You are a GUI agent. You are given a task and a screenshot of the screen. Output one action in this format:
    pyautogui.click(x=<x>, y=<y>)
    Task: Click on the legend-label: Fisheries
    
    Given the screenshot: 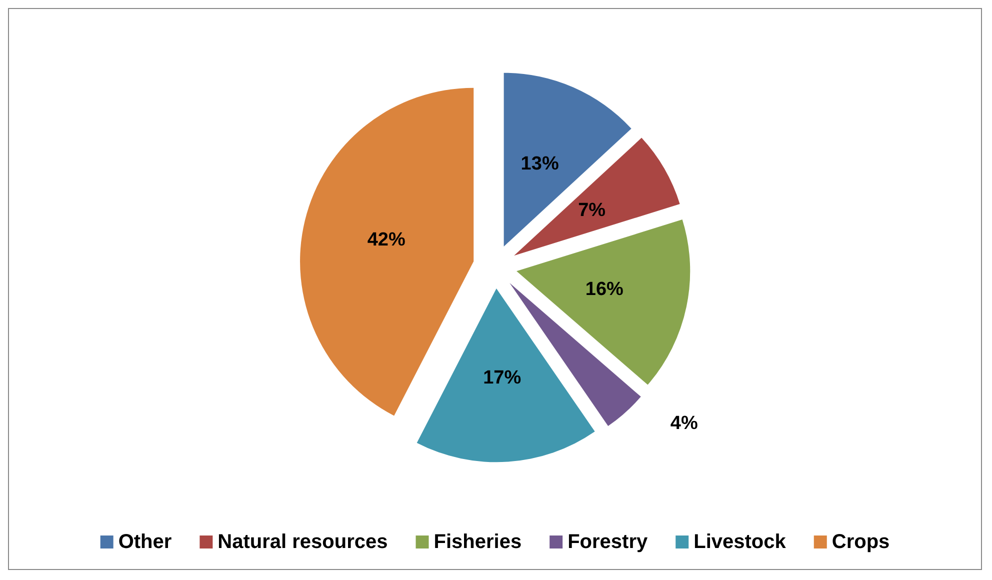 What is the action you would take?
    pyautogui.click(x=478, y=542)
    